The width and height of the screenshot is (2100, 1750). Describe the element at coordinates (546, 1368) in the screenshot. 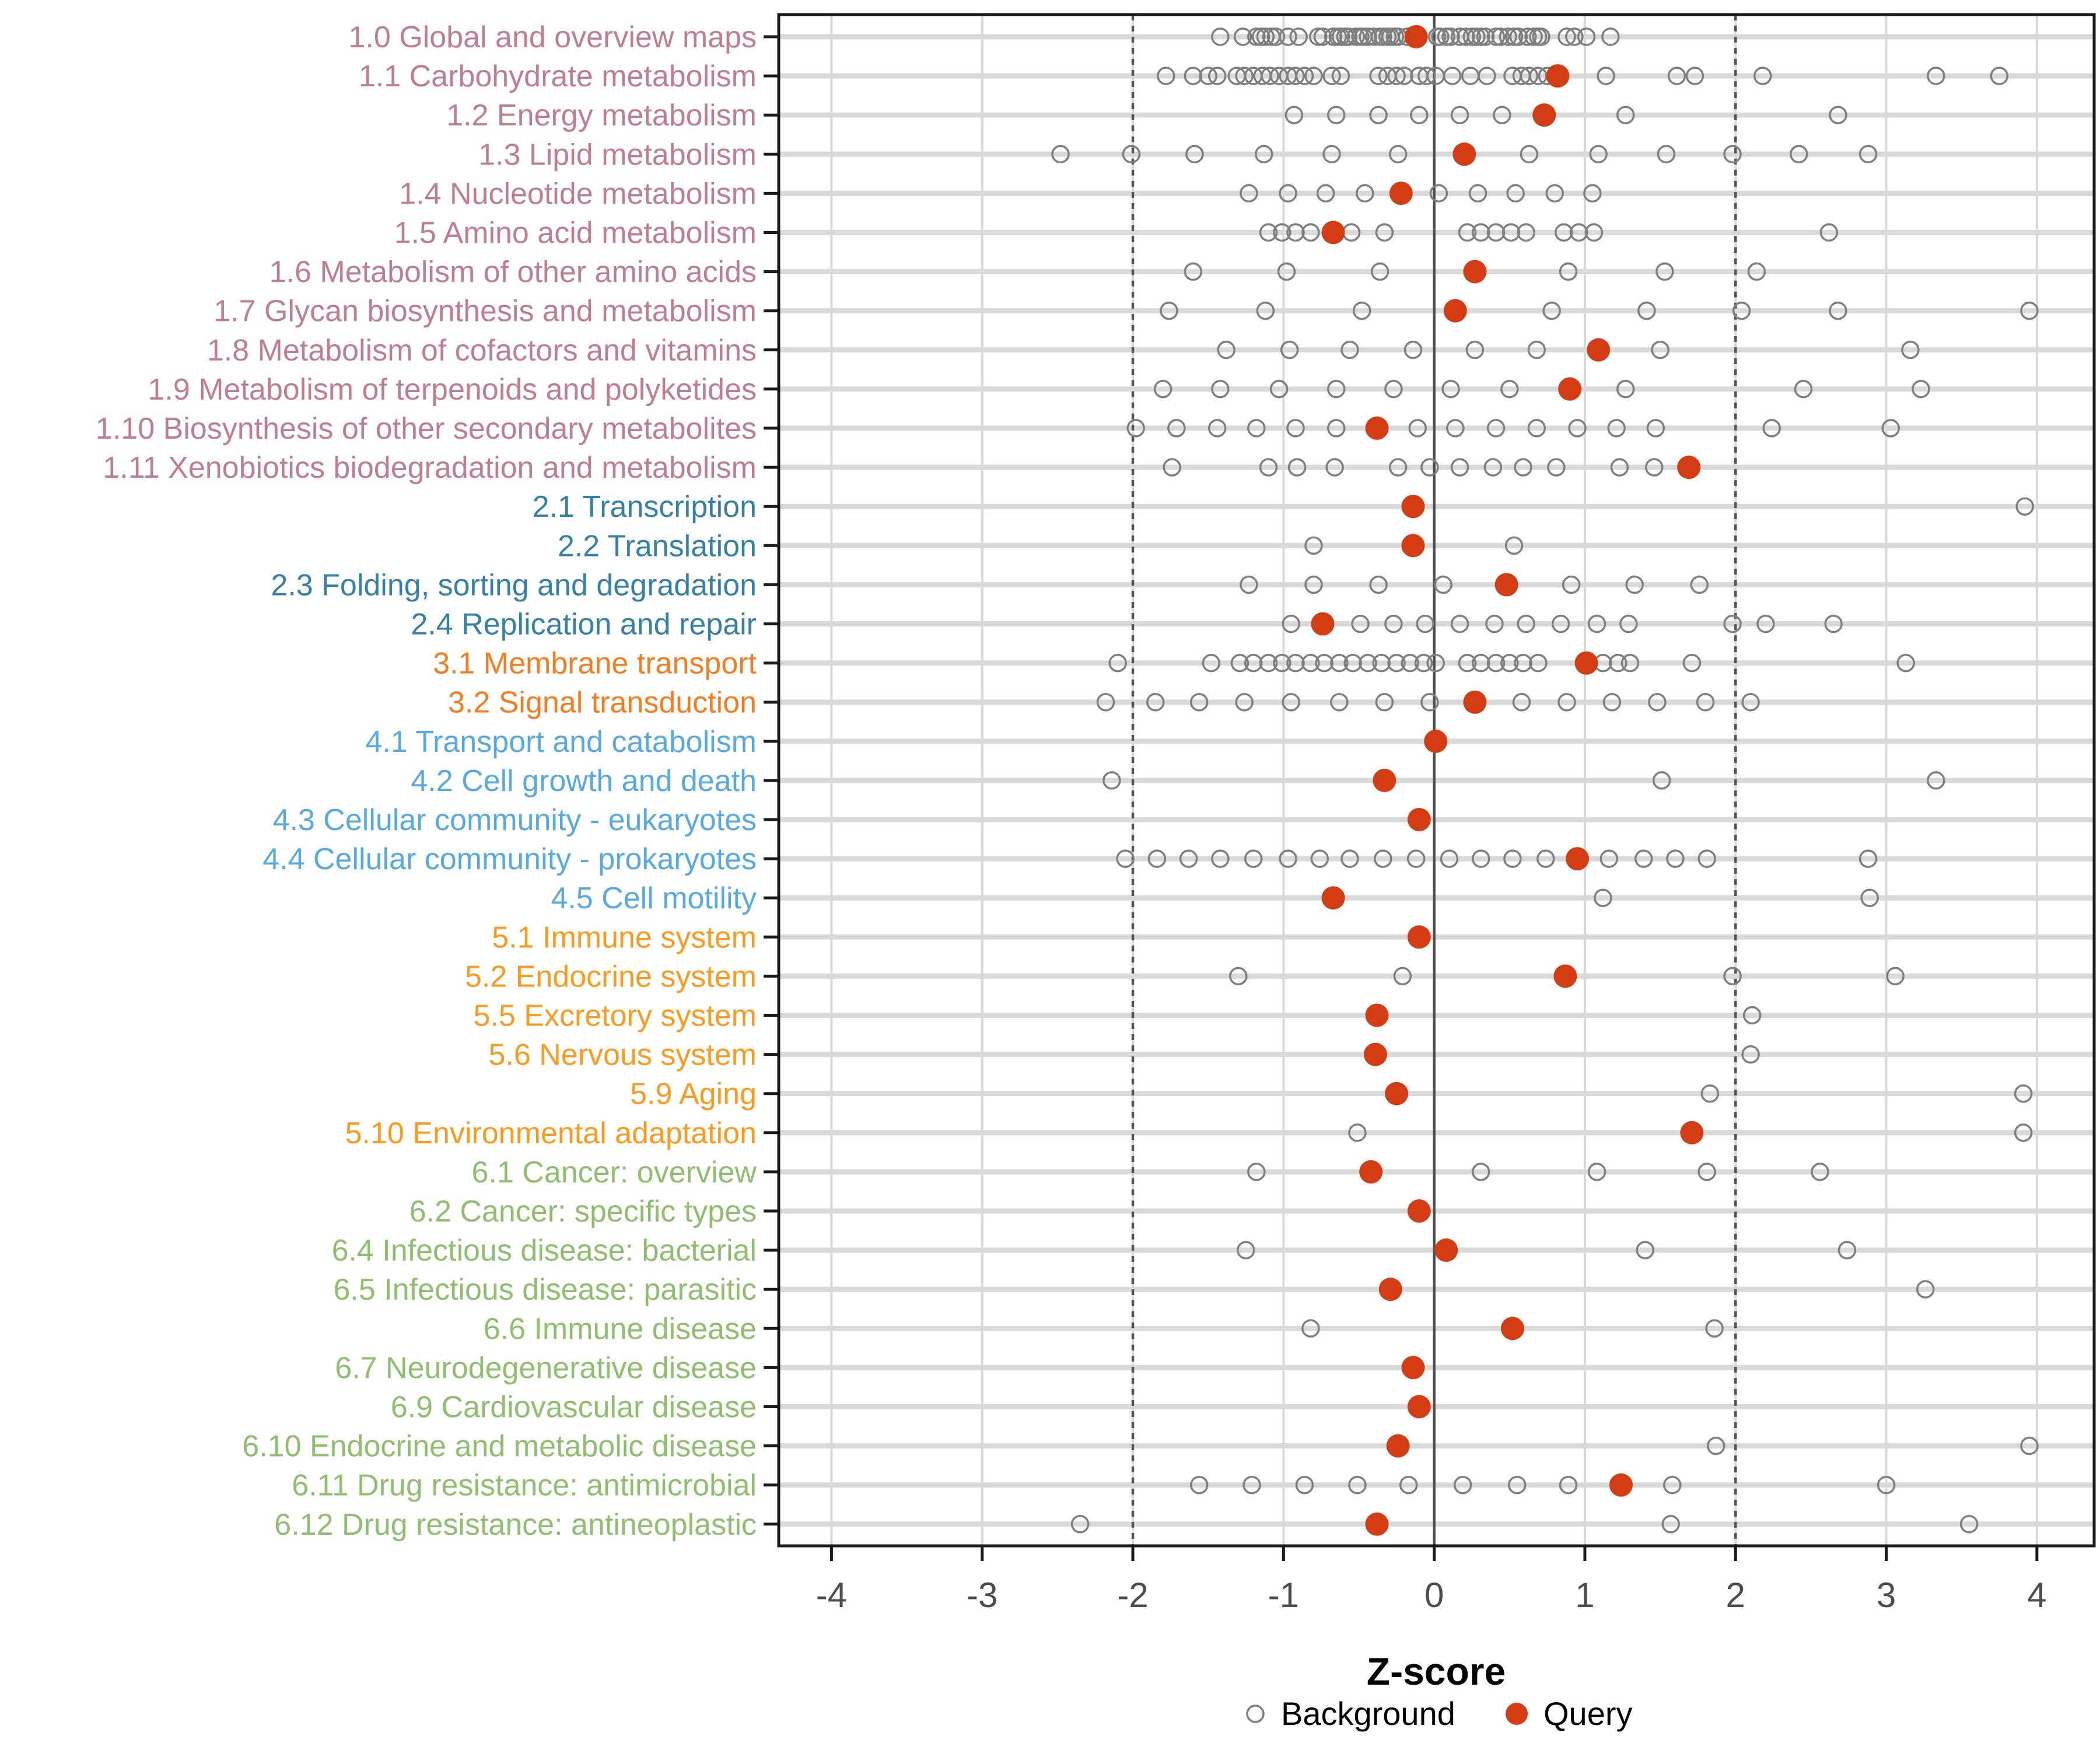

I see `row-label: 6.7 Neurodegenerative disease` at that location.